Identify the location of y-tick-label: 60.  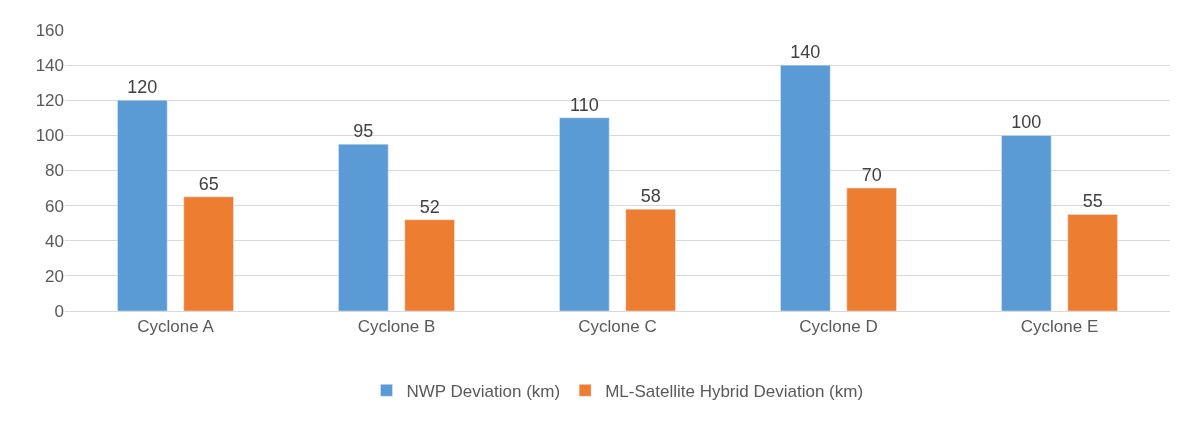
(54, 206).